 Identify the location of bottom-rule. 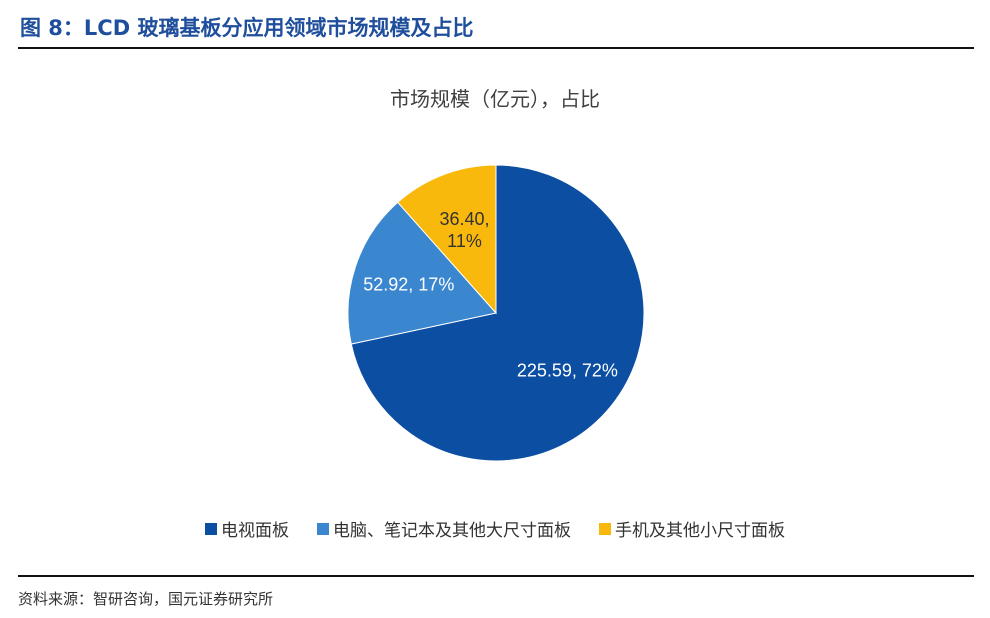
(496, 576).